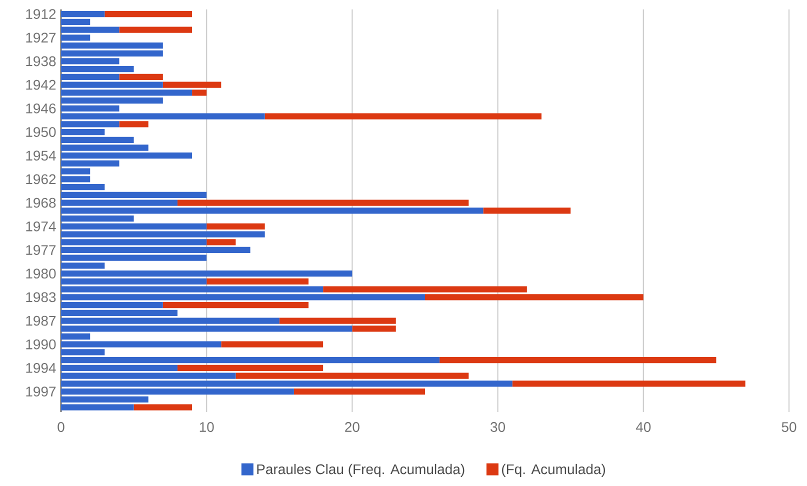 The height and width of the screenshot is (486, 807). I want to click on y-tick-label: 1997, so click(41, 391).